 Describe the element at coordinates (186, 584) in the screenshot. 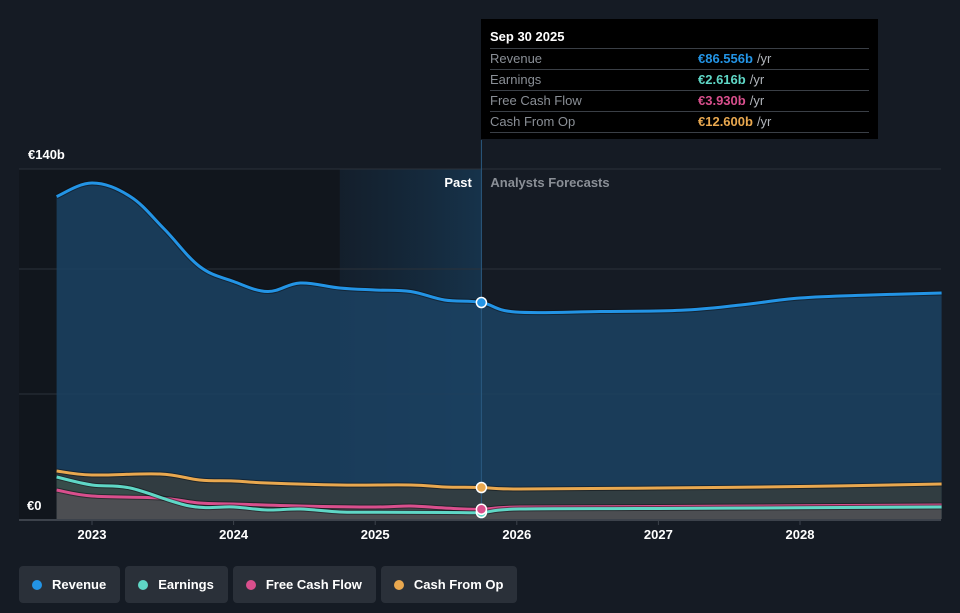

I see `legend-label: Earnings` at that location.